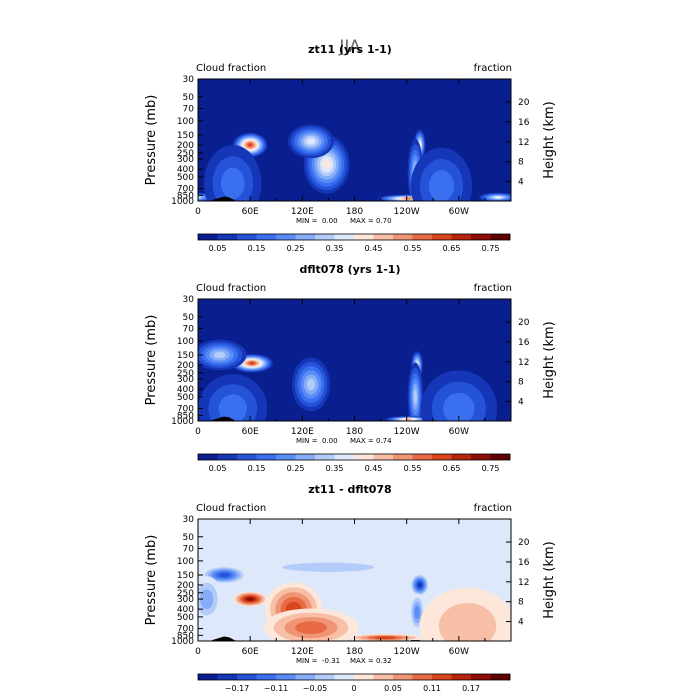  Describe the element at coordinates (218, 248) in the screenshot. I see `colorbar-label: 0.05` at that location.